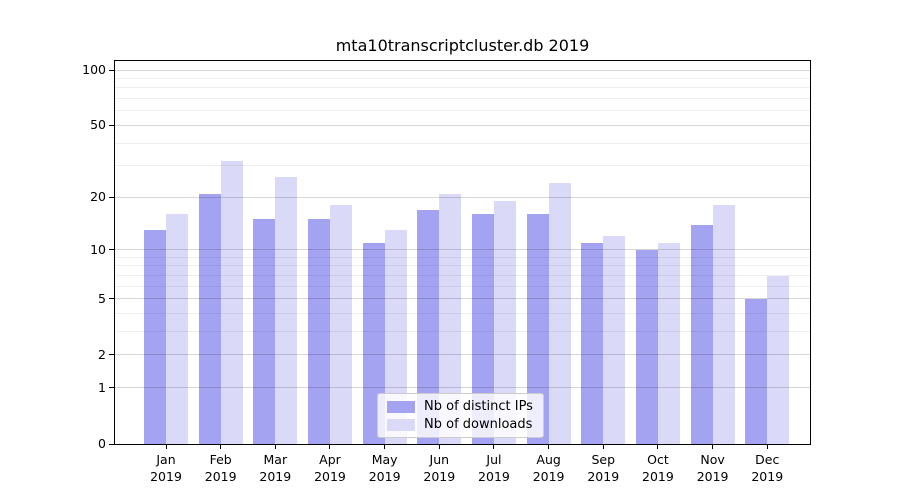 The height and width of the screenshot is (500, 900). What do you see at coordinates (723, 324) in the screenshot?
I see `bar-downloads-nov` at bounding box center [723, 324].